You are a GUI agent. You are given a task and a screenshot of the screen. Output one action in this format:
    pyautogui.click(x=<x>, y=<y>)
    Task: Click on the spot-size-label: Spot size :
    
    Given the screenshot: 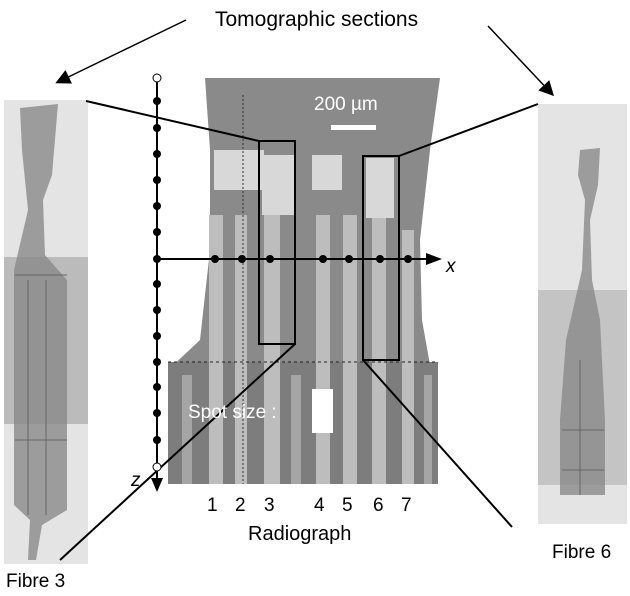 What is the action you would take?
    pyautogui.click(x=232, y=412)
    